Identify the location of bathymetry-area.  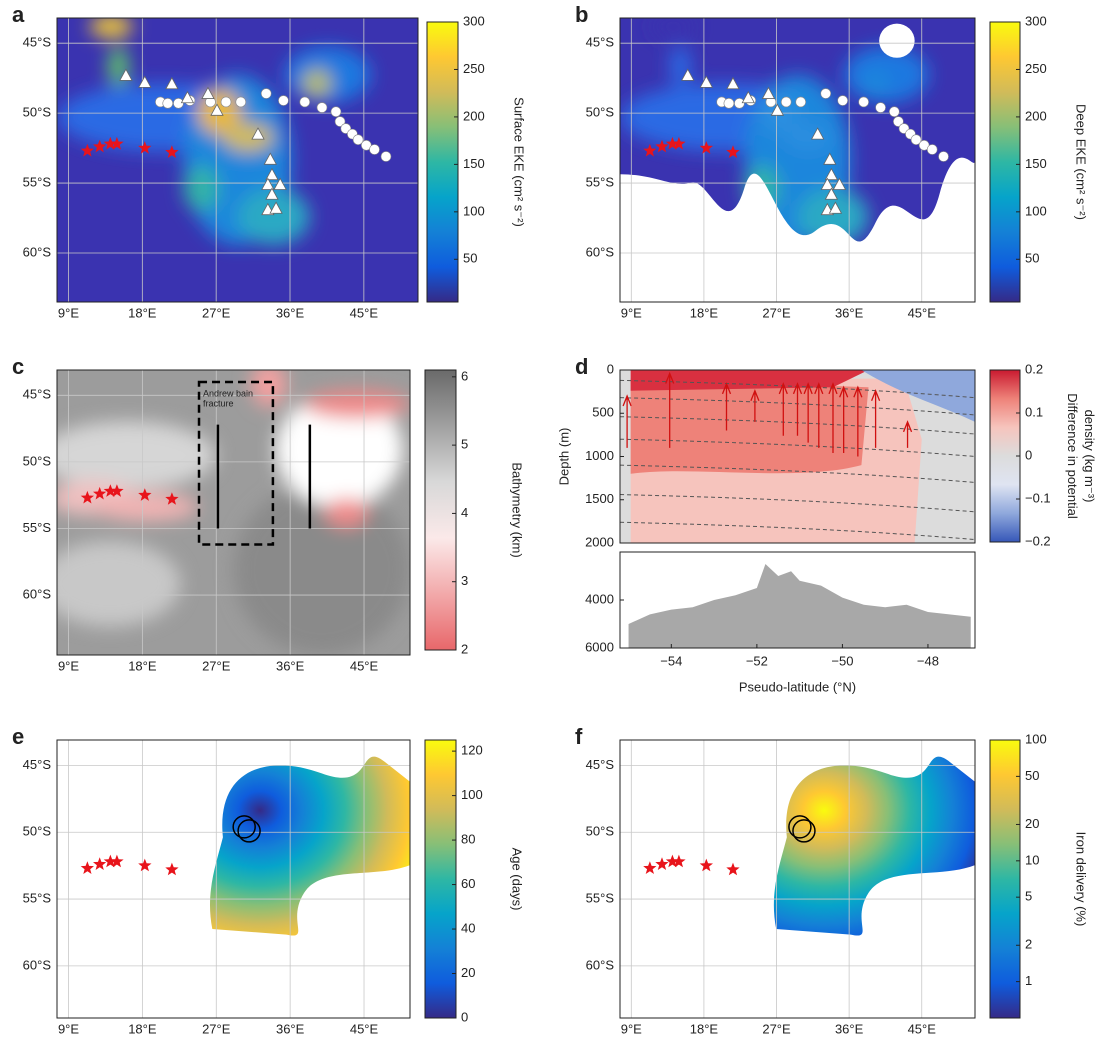
(799, 606).